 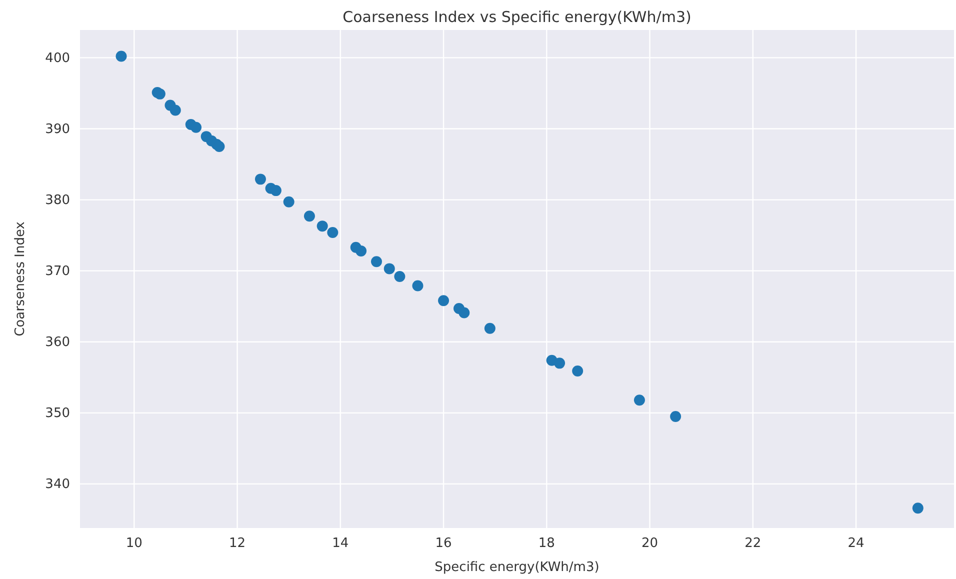 I want to click on y-tick-label: 370, so click(x=57, y=271).